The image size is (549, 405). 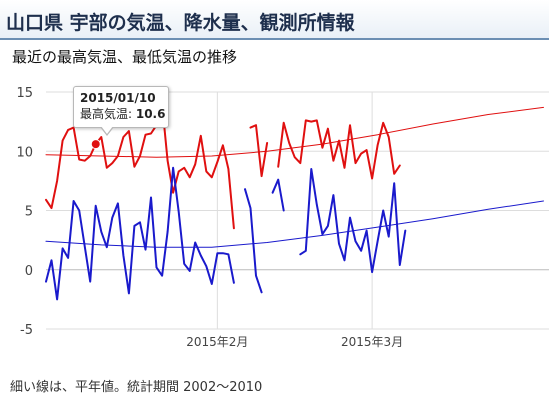 What do you see at coordinates (217, 342) in the screenshot?
I see `x-tick-label: 2015年2月` at bounding box center [217, 342].